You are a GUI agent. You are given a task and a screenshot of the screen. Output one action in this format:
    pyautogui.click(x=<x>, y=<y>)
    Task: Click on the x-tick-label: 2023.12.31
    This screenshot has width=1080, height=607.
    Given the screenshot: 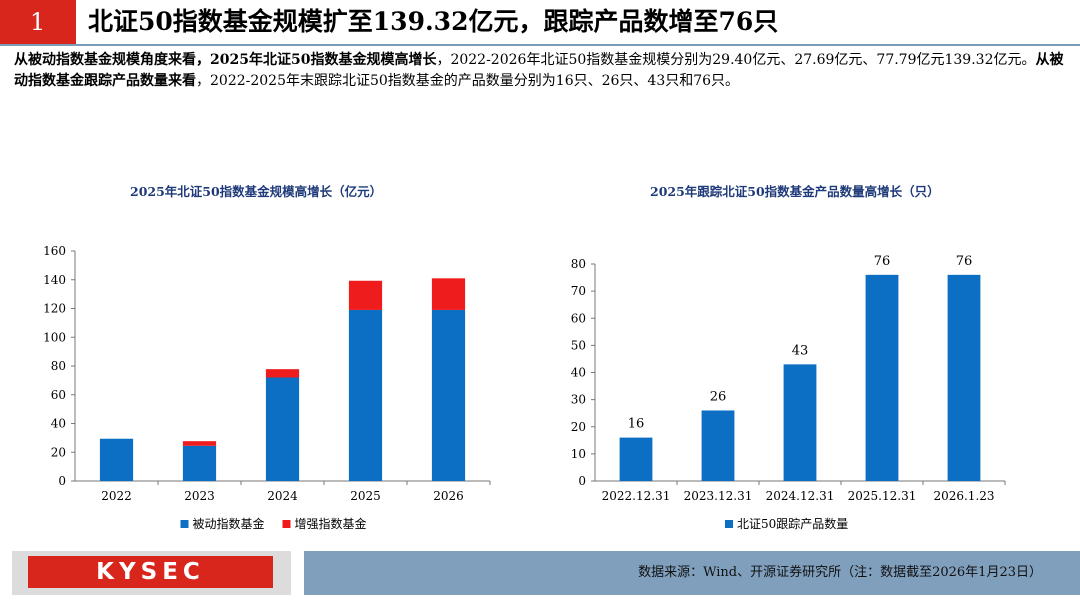 What is the action you would take?
    pyautogui.click(x=718, y=496)
    